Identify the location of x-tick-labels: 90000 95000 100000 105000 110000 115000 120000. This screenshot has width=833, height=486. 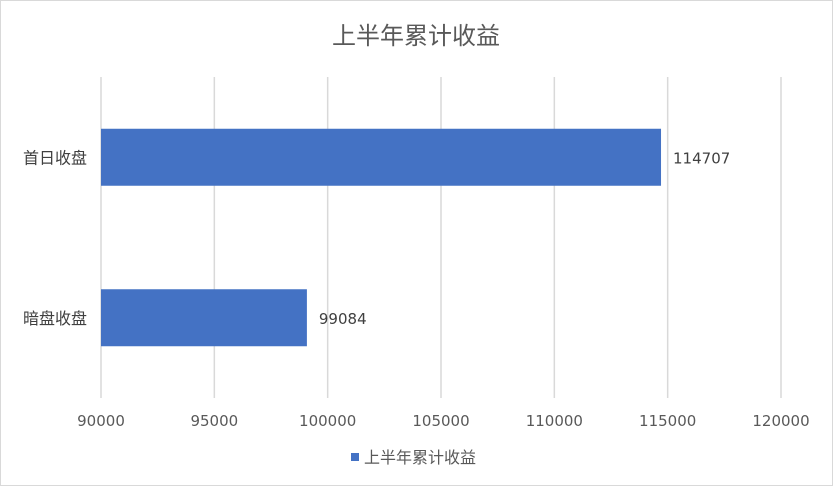
(443, 421).